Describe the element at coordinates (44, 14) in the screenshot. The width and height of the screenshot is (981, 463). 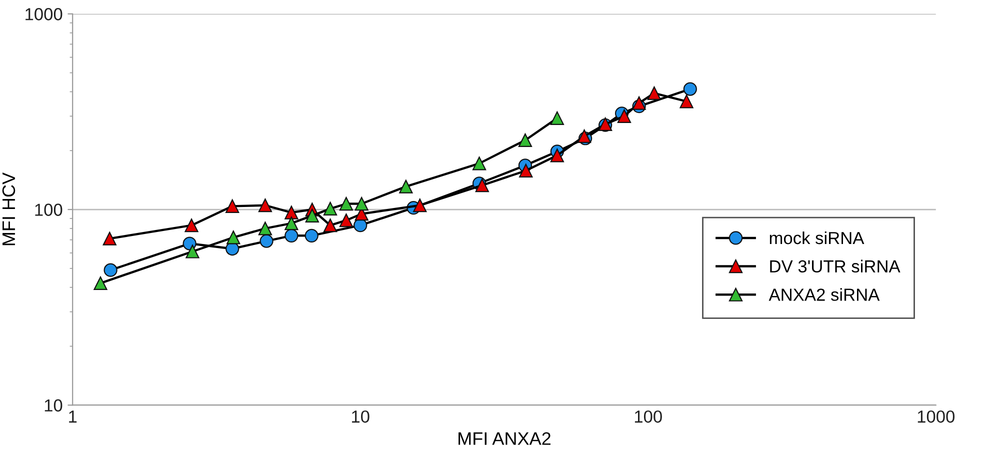
I see `y-tick-label: 1000` at that location.